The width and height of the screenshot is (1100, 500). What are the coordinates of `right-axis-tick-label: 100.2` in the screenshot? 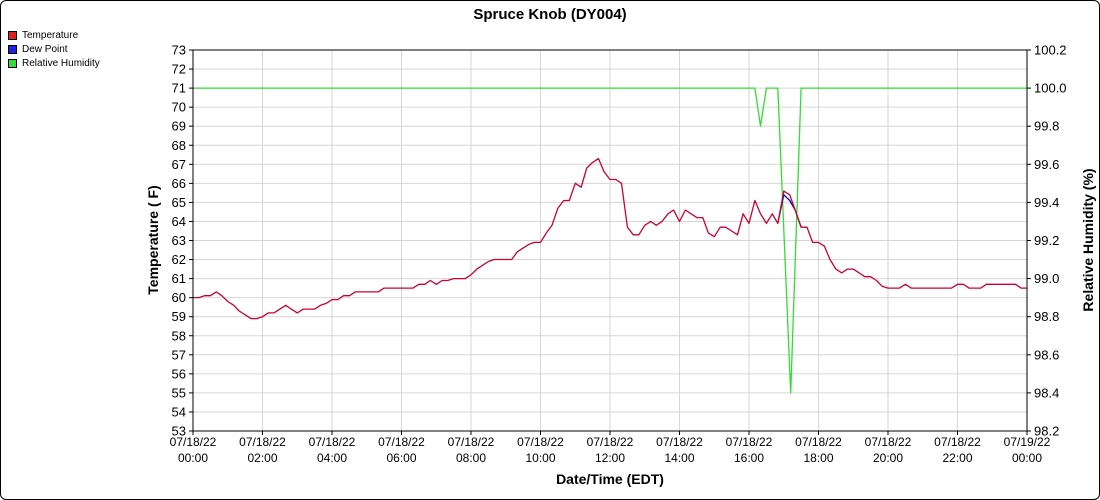 It's located at (1050, 50).